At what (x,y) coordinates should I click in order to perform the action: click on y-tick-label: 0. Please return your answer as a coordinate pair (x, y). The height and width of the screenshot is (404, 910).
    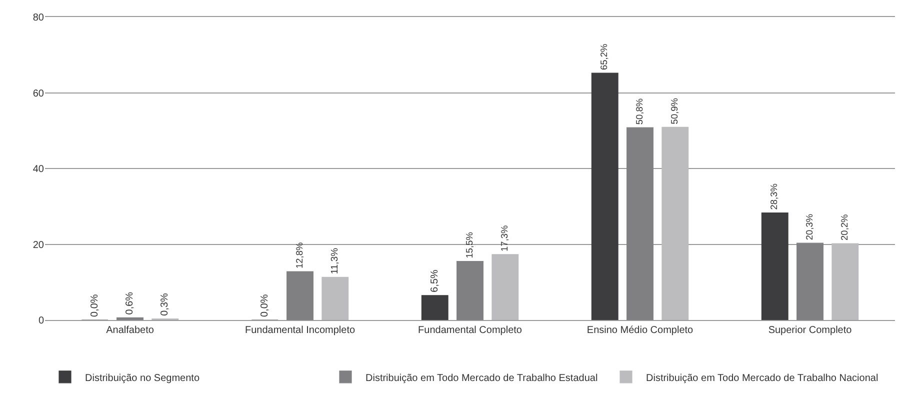
    Looking at the image, I should click on (41, 321).